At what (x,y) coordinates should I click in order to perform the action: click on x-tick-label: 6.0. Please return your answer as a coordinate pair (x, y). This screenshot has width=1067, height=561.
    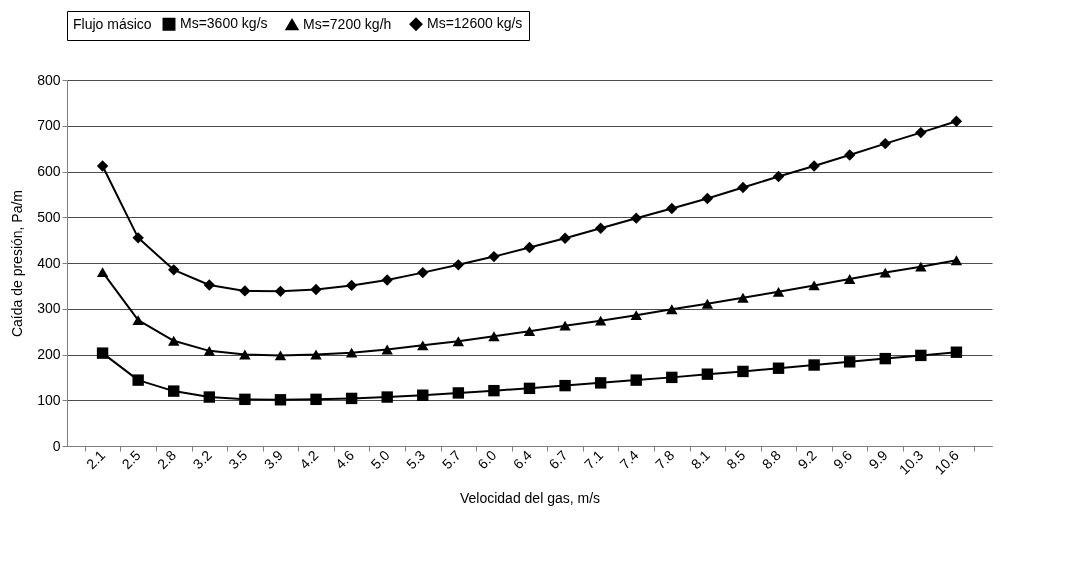
    Looking at the image, I should click on (487, 459).